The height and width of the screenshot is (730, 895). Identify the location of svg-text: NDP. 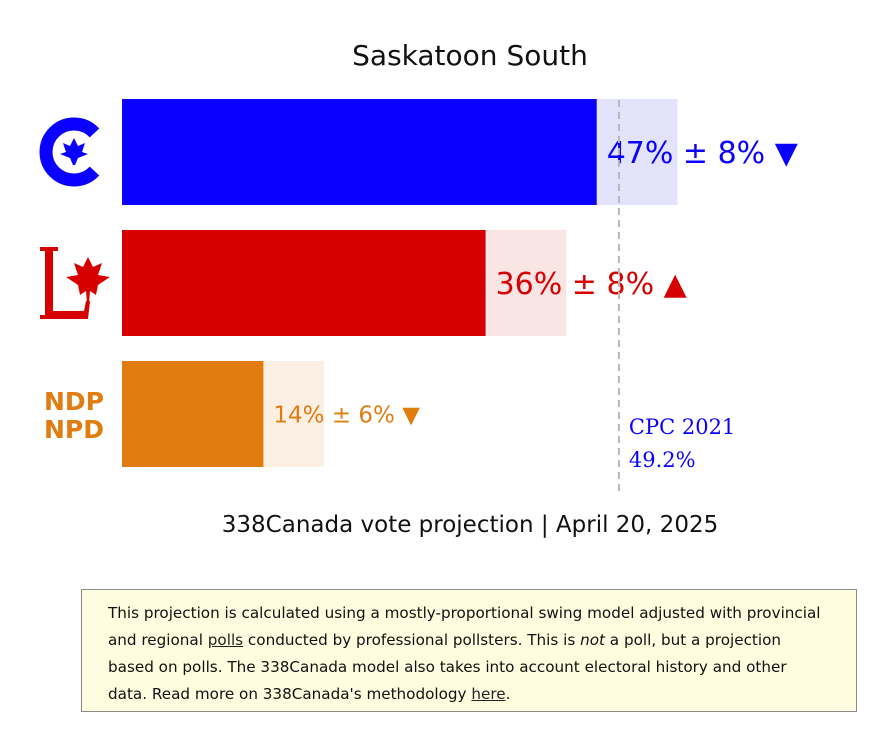
(74, 401).